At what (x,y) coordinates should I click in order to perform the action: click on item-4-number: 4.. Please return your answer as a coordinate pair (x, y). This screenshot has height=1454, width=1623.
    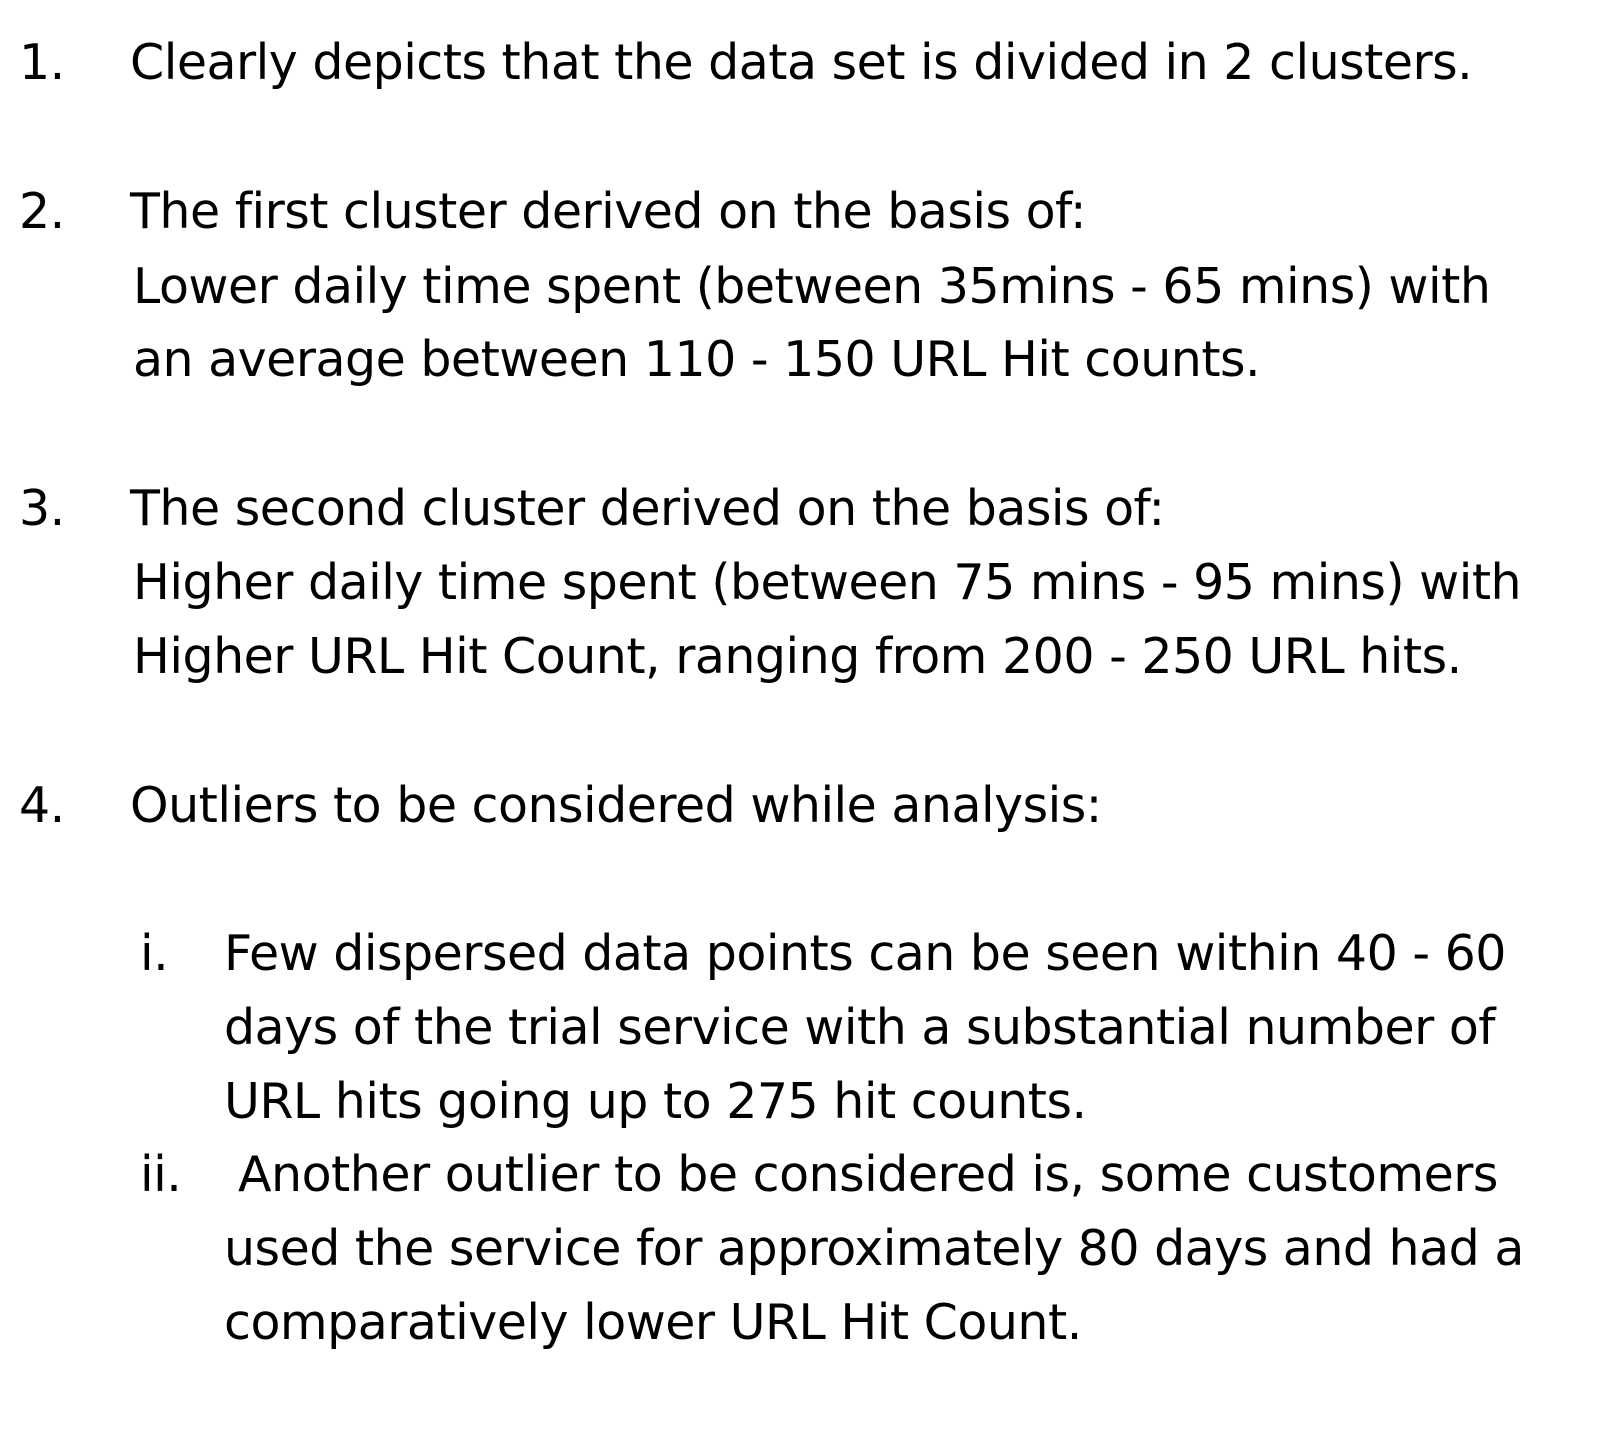
    Looking at the image, I should click on (42, 805).